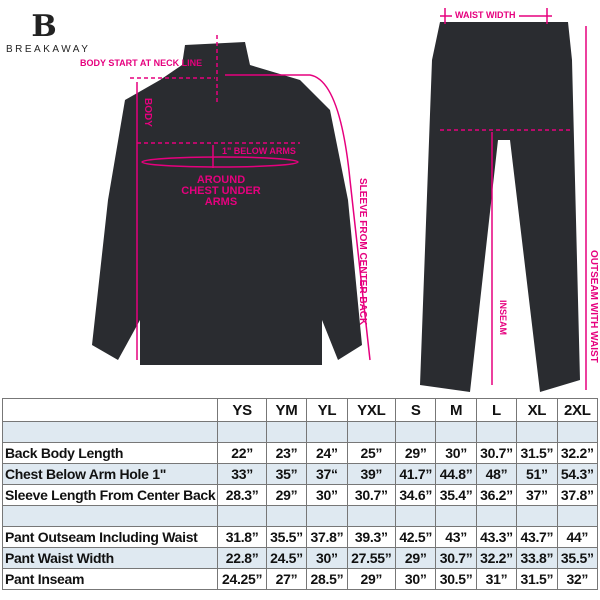  What do you see at coordinates (259, 151) in the screenshot?
I see `annotation-below-arms: 1" BELOW ARMS` at bounding box center [259, 151].